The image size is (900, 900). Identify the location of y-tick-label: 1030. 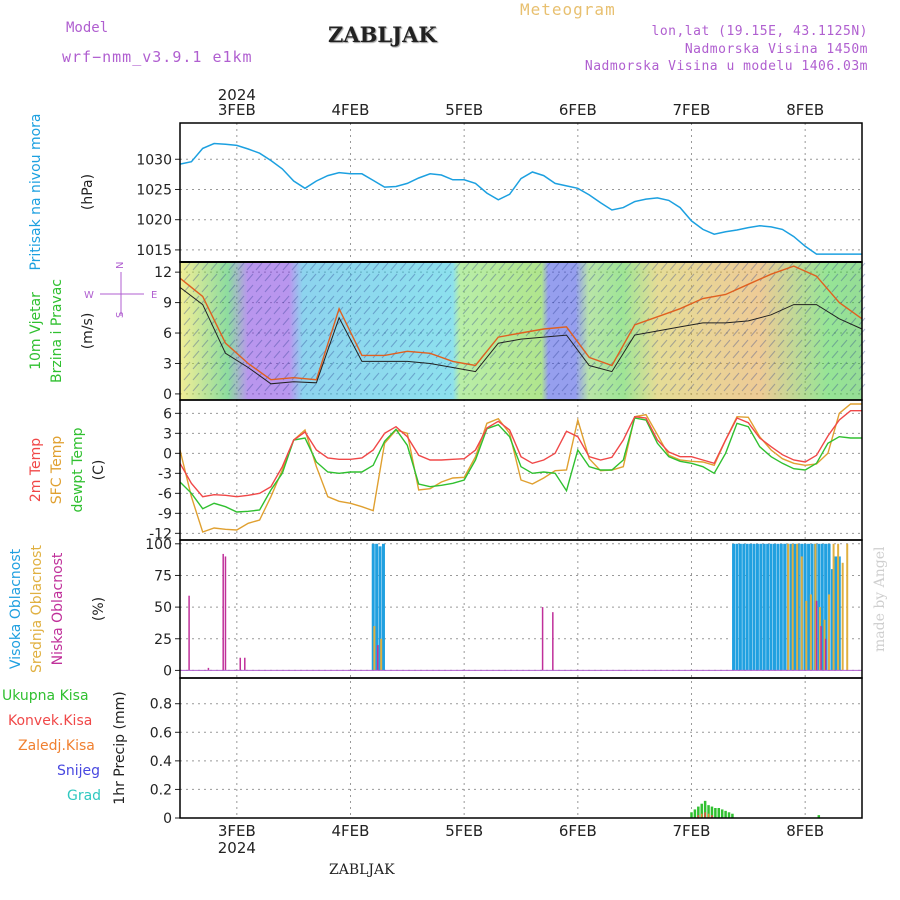
(154, 160).